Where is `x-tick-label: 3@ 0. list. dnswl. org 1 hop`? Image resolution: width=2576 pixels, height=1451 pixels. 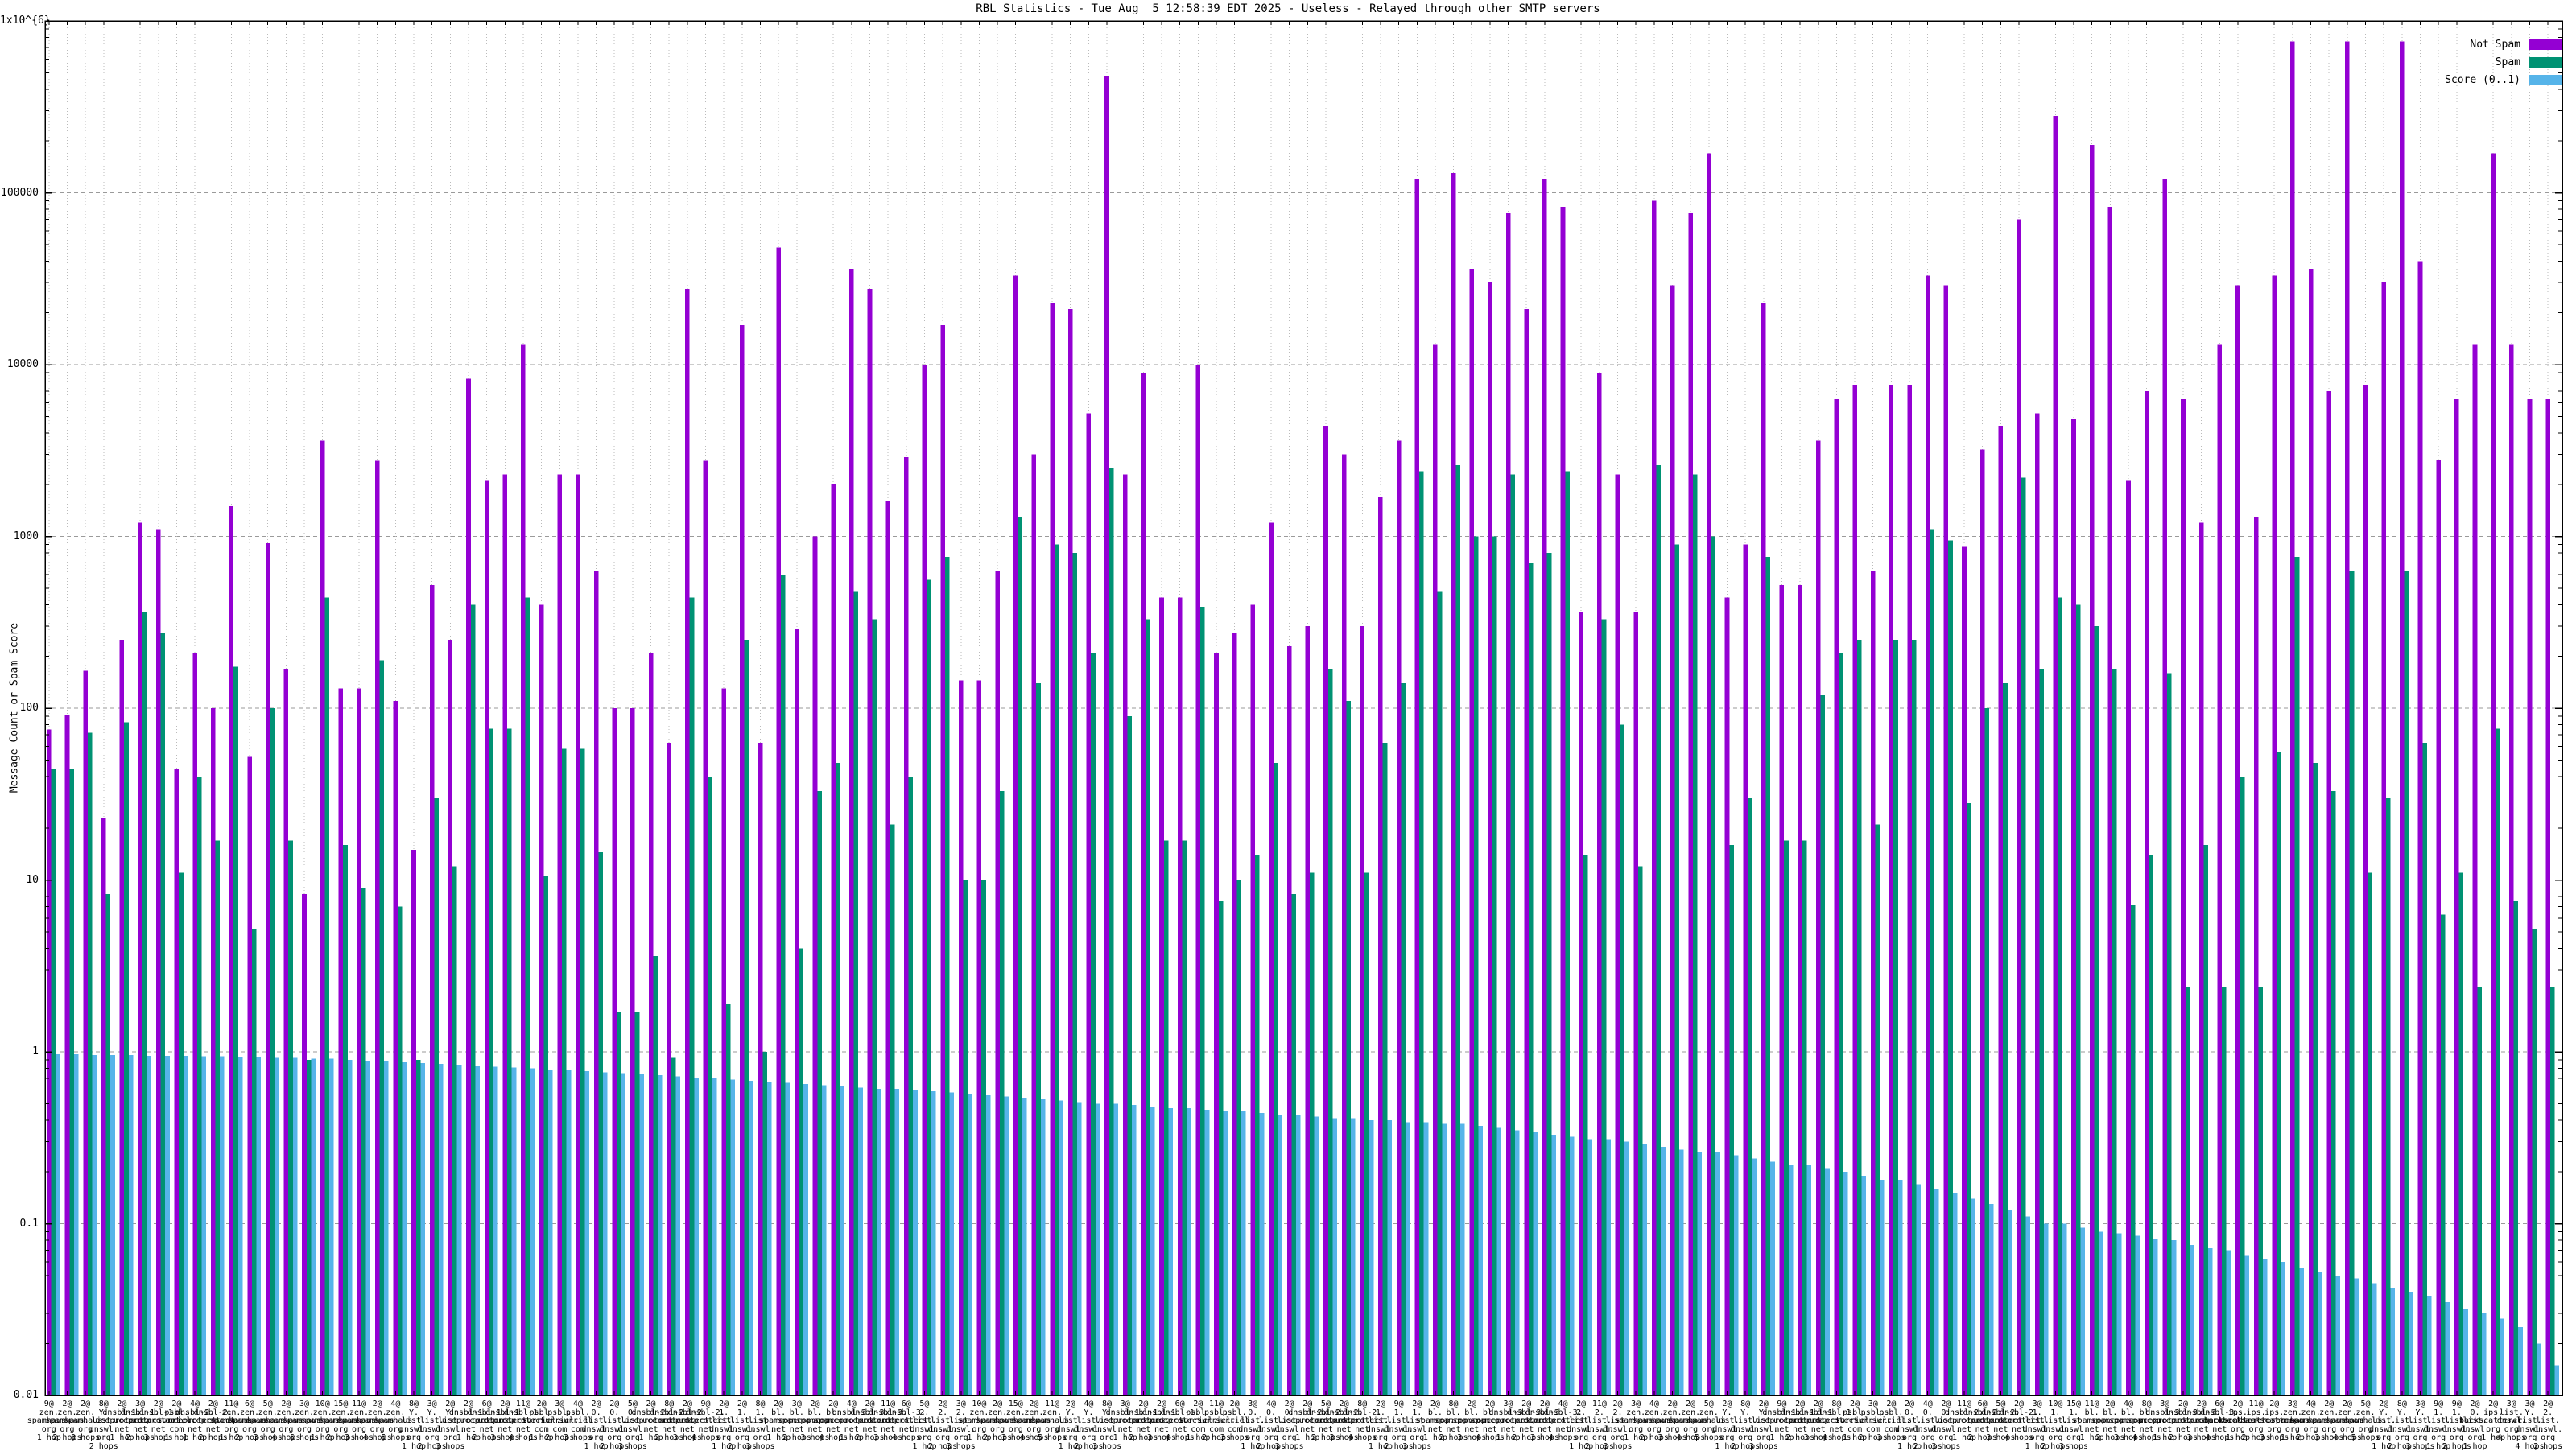 x-tick-label: 3@ 0. list. dnswl. org 1 hop is located at coordinates (1253, 1425).